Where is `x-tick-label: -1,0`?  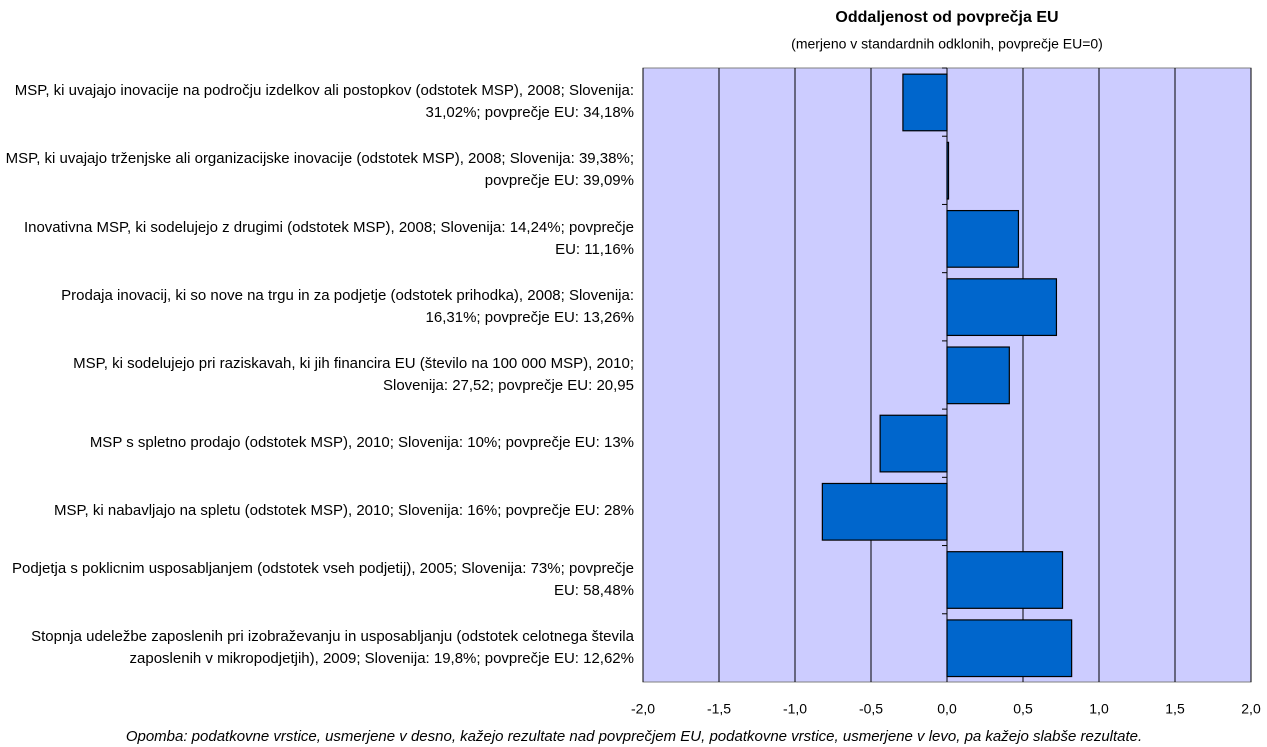
x-tick-label: -1,0 is located at coordinates (795, 709).